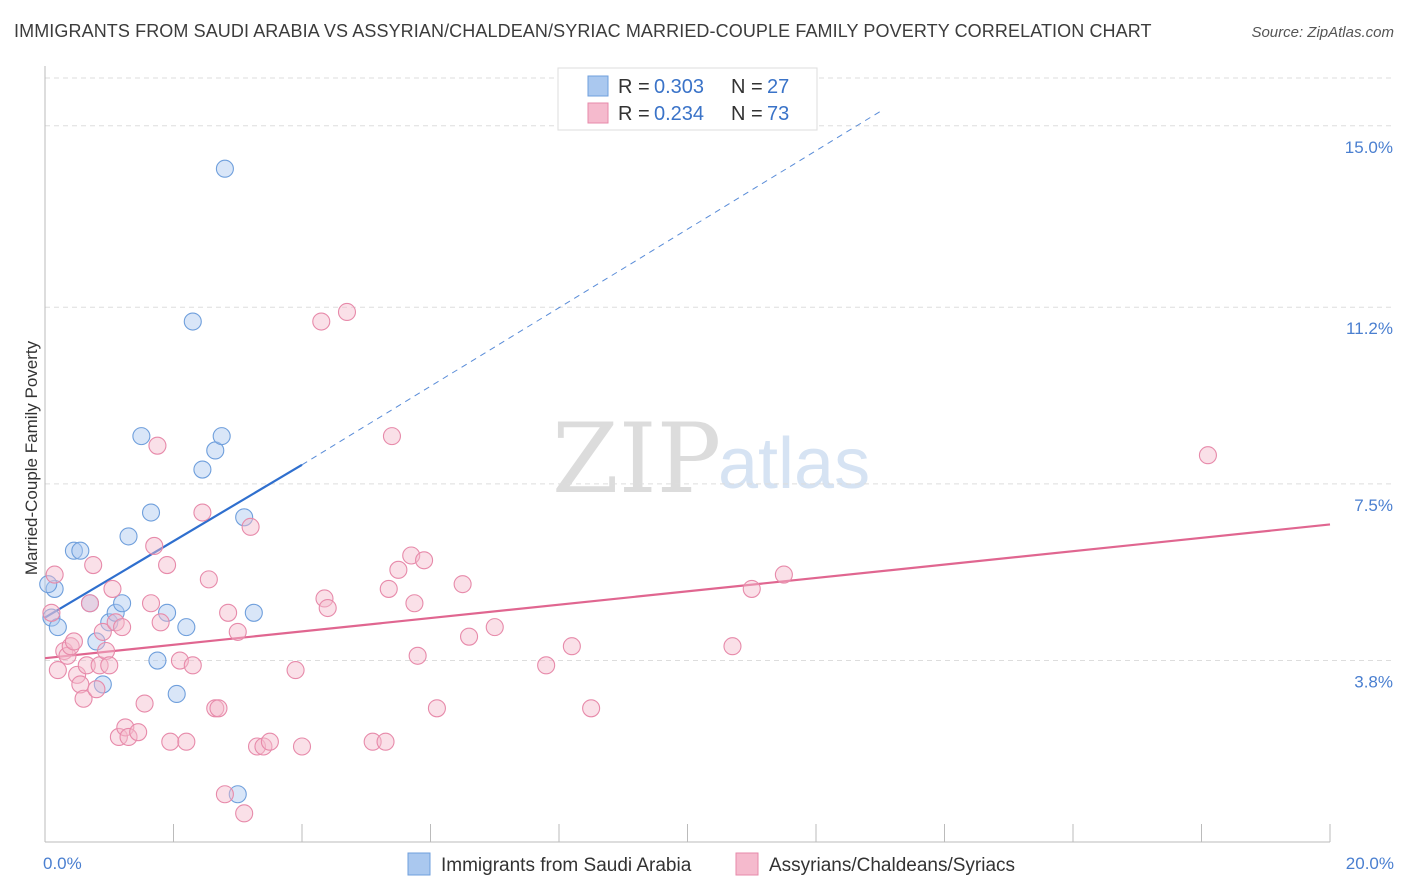  Describe the element at coordinates (747, 864) in the screenshot. I see `bottom-legend-swatch-assyrians` at that location.